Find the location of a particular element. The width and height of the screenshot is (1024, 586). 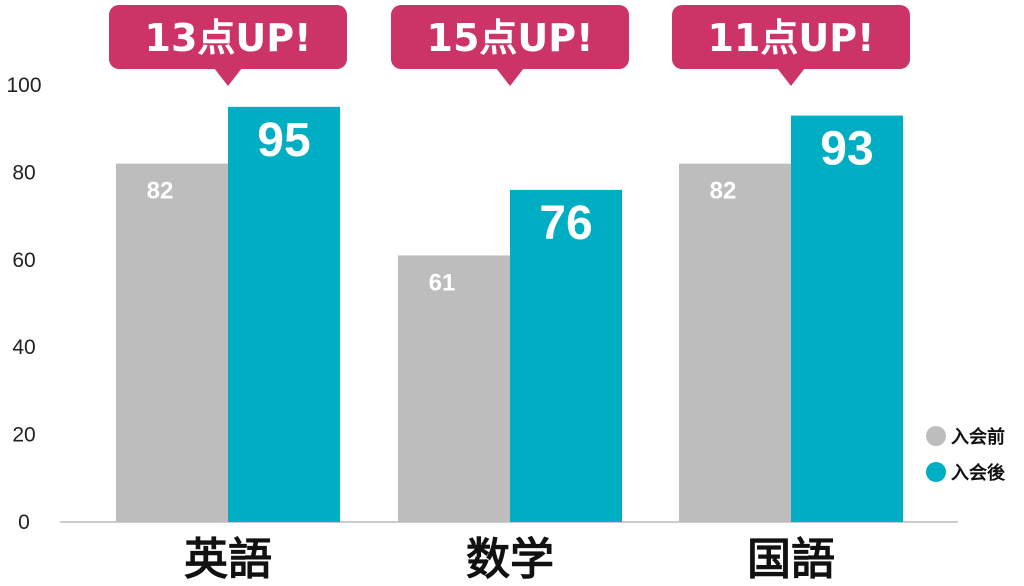

y-tick-label: 40 is located at coordinates (23, 347).